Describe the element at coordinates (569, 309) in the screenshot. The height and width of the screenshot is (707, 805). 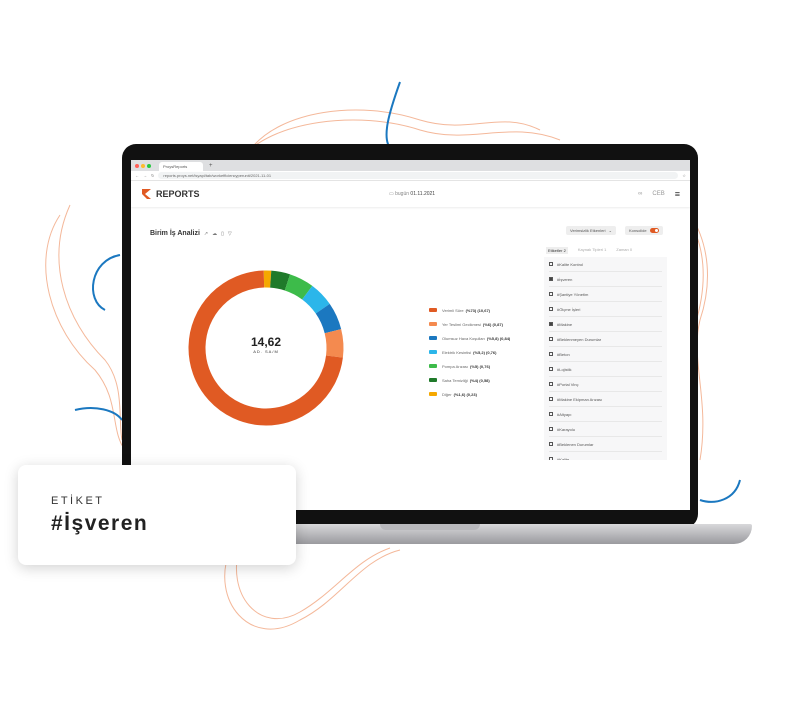
I see `filter-item-label: #Ölçme İşleri` at that location.